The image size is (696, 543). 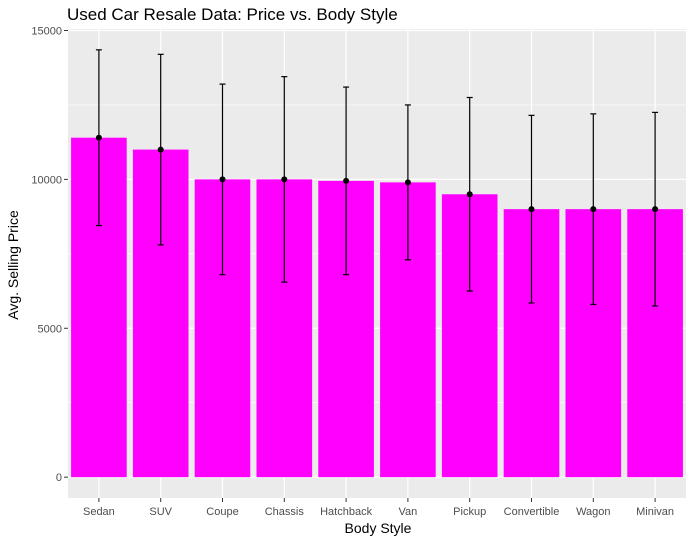 I want to click on mean-point-sedan, so click(x=98, y=137).